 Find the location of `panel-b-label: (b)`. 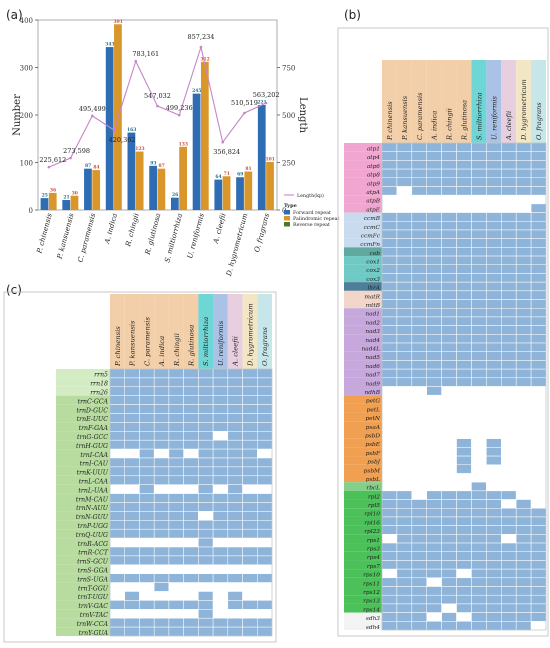

panel-b-label: (b) is located at coordinates (352, 15).